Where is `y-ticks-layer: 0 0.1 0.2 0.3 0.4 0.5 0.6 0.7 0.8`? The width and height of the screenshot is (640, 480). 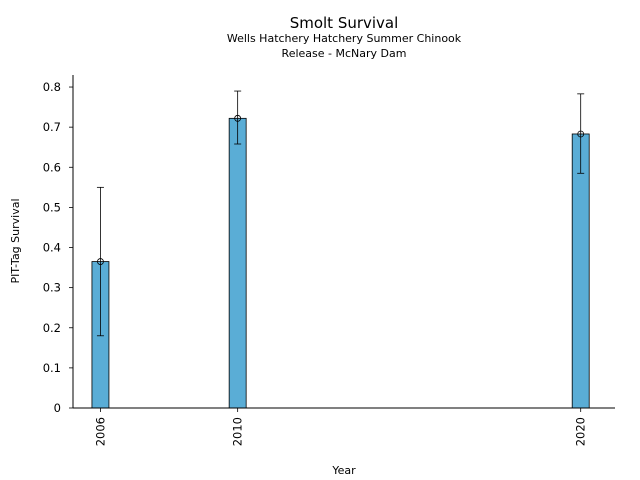
y-ticks-layer: 0 0.1 0.2 0.3 0.4 0.5 0.6 0.7 0.8 is located at coordinates (58, 247).